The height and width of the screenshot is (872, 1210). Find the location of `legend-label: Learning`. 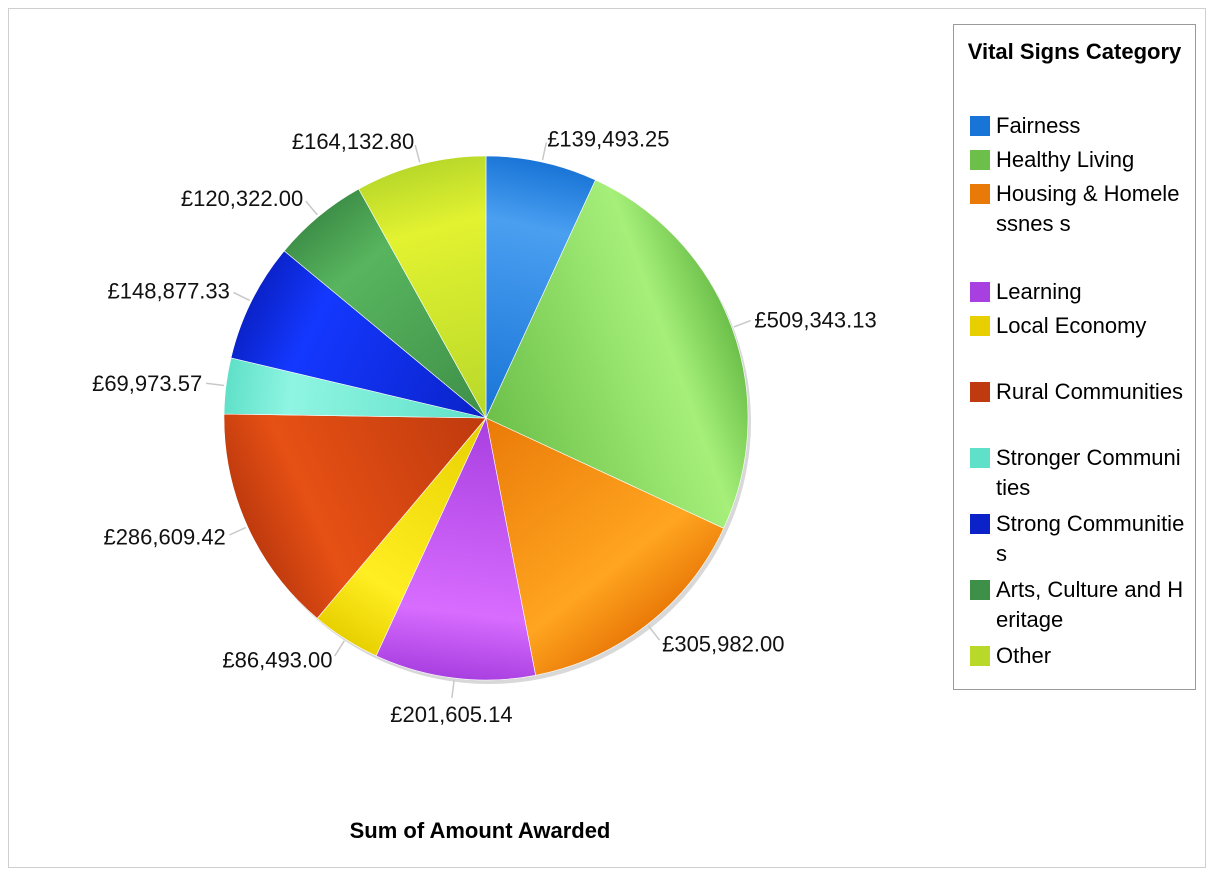

legend-label: Learning is located at coordinates (1039, 291).